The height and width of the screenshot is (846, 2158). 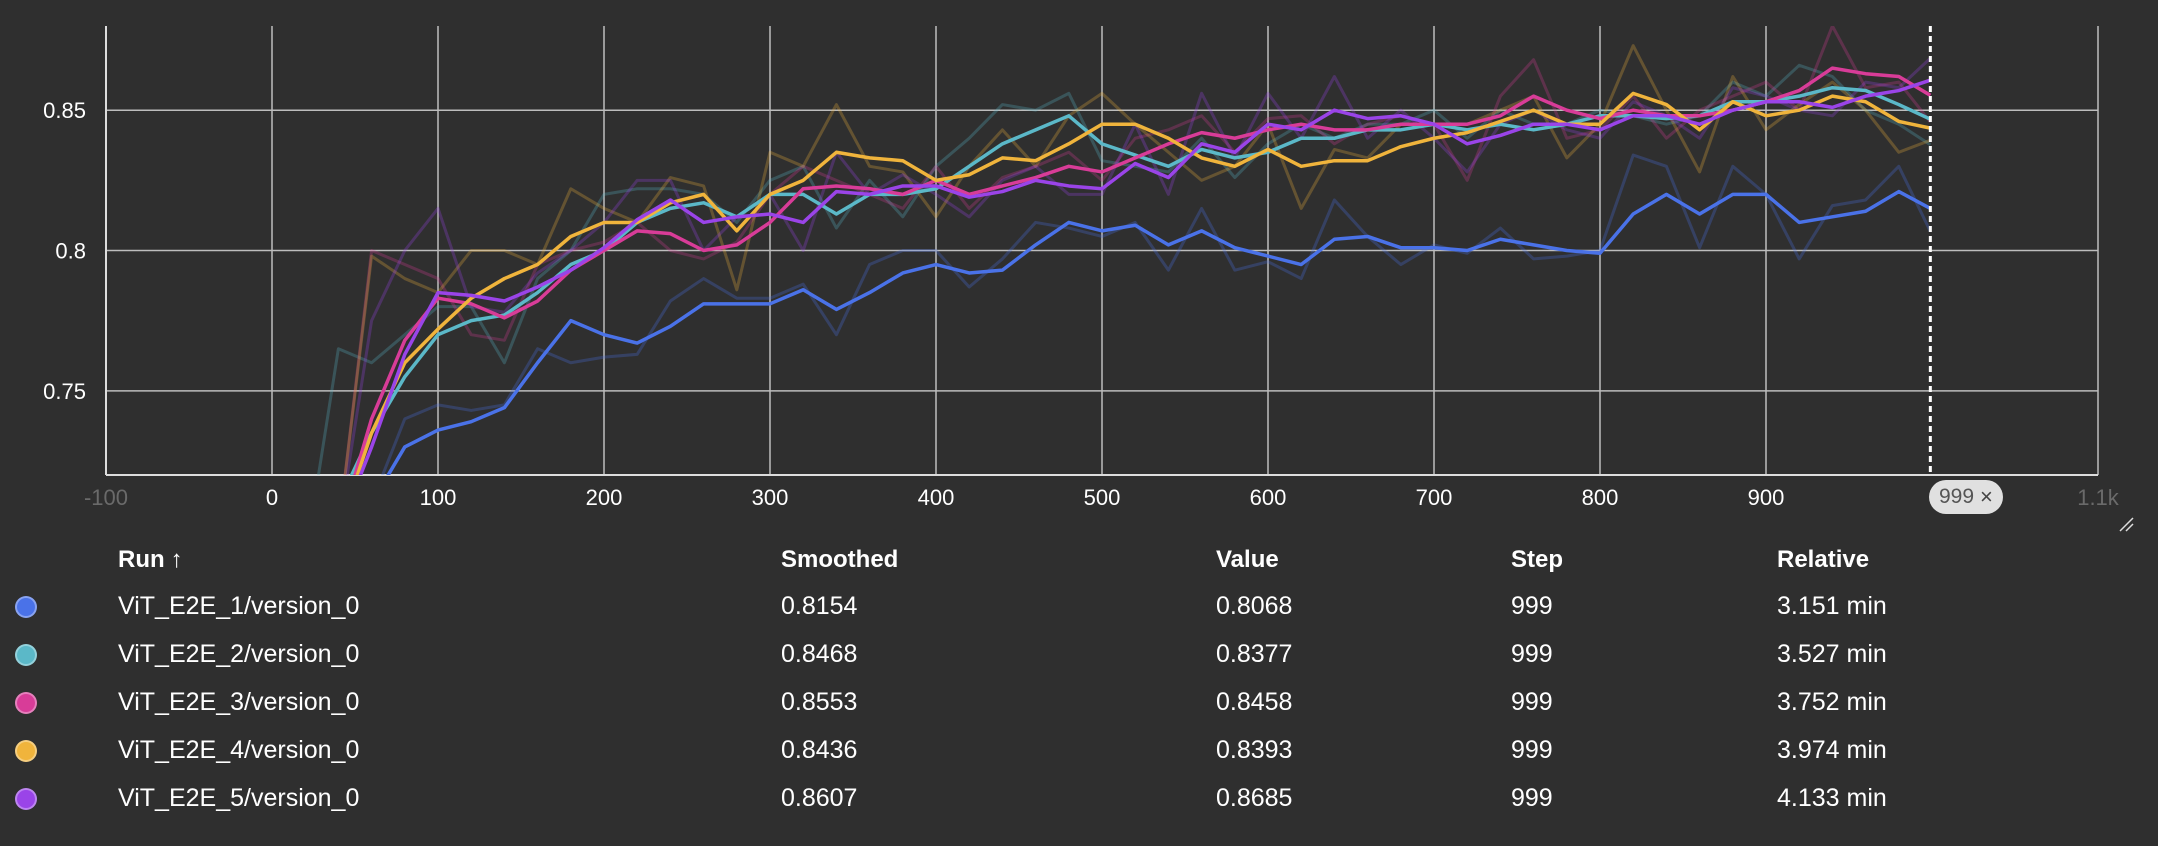 What do you see at coordinates (141, 559) in the screenshot?
I see `header-run-label: Run` at bounding box center [141, 559].